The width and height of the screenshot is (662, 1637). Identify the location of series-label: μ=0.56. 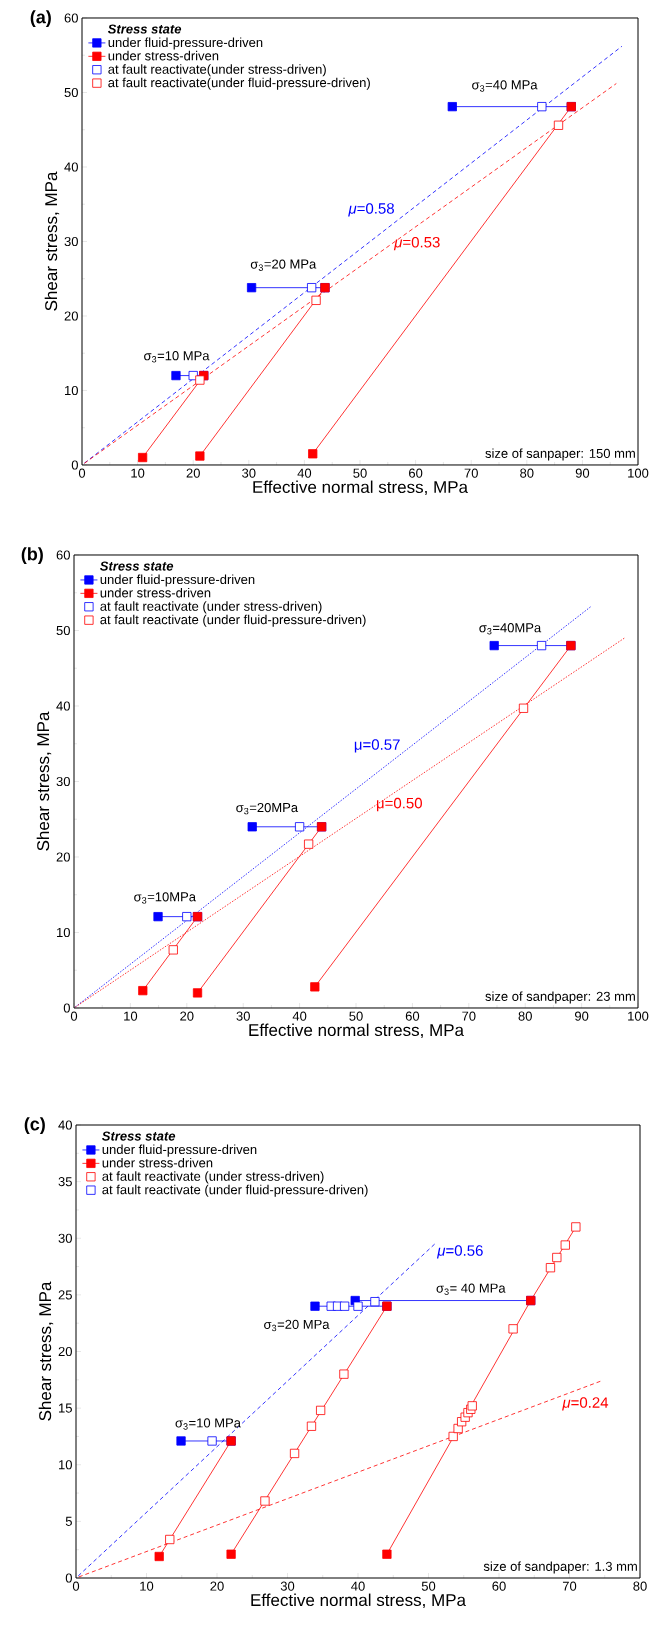
(459, 1252).